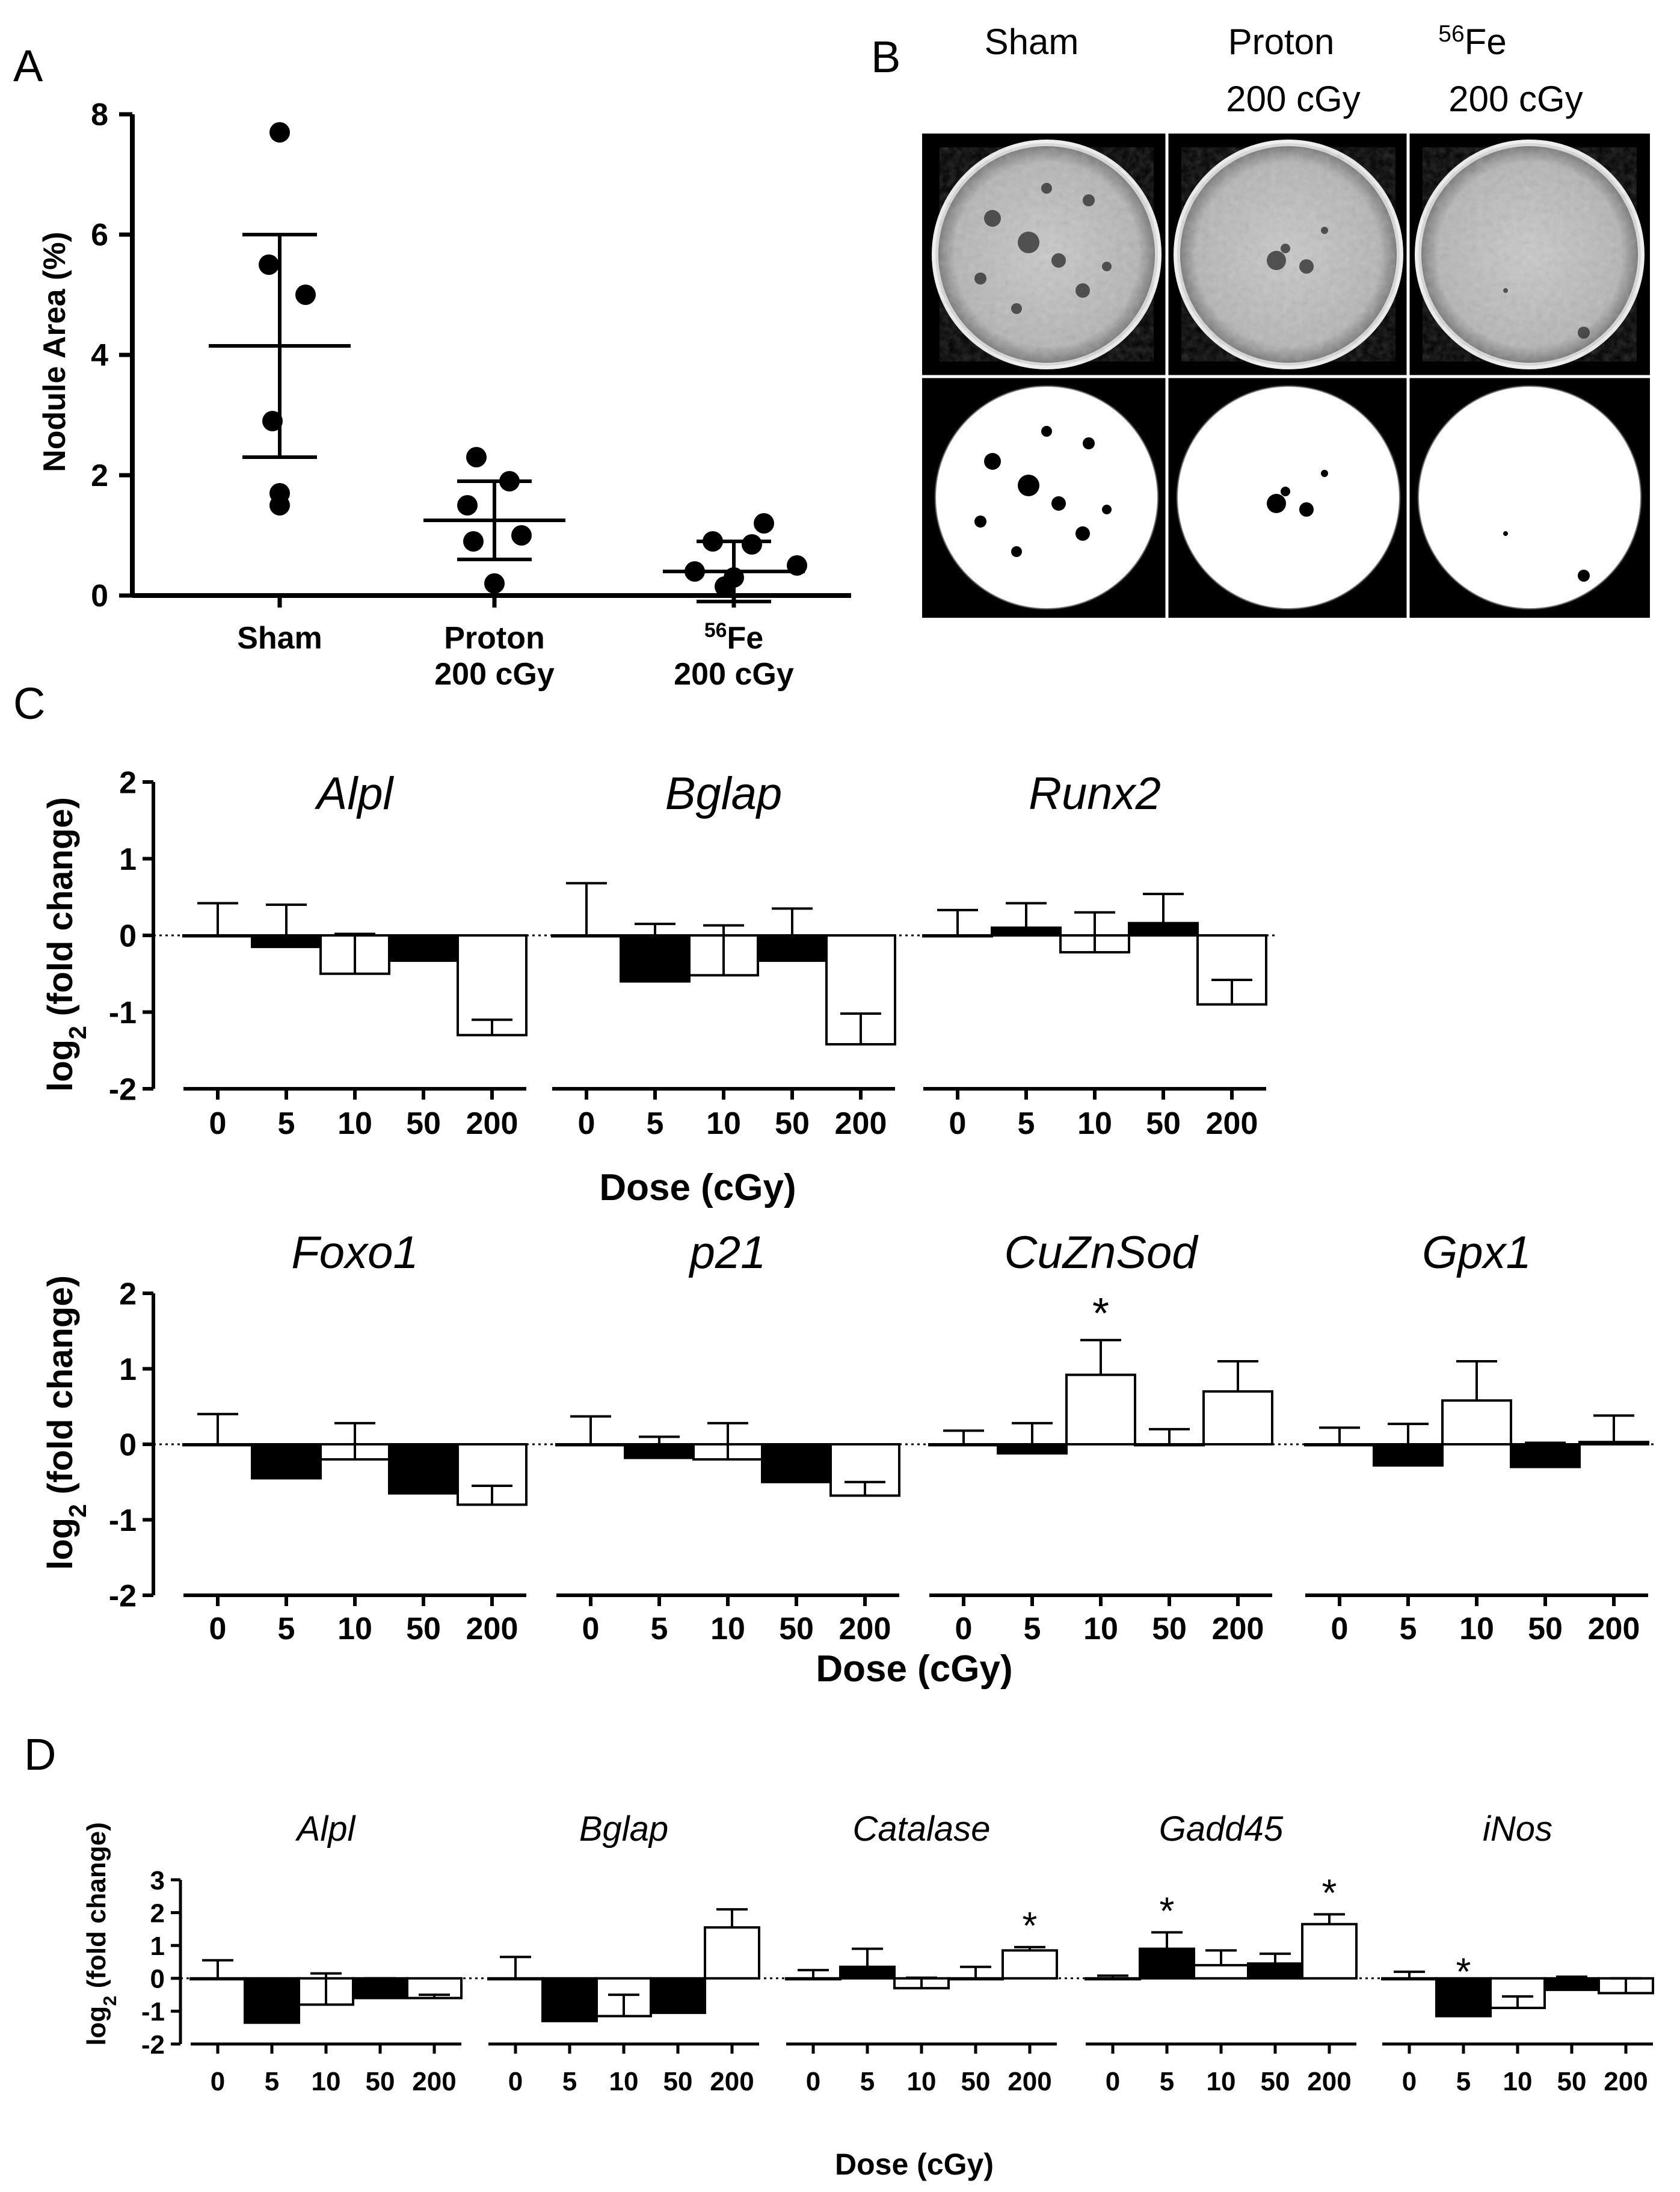 The image size is (1680, 2192). I want to click on gene-title: Catalase, so click(922, 1829).